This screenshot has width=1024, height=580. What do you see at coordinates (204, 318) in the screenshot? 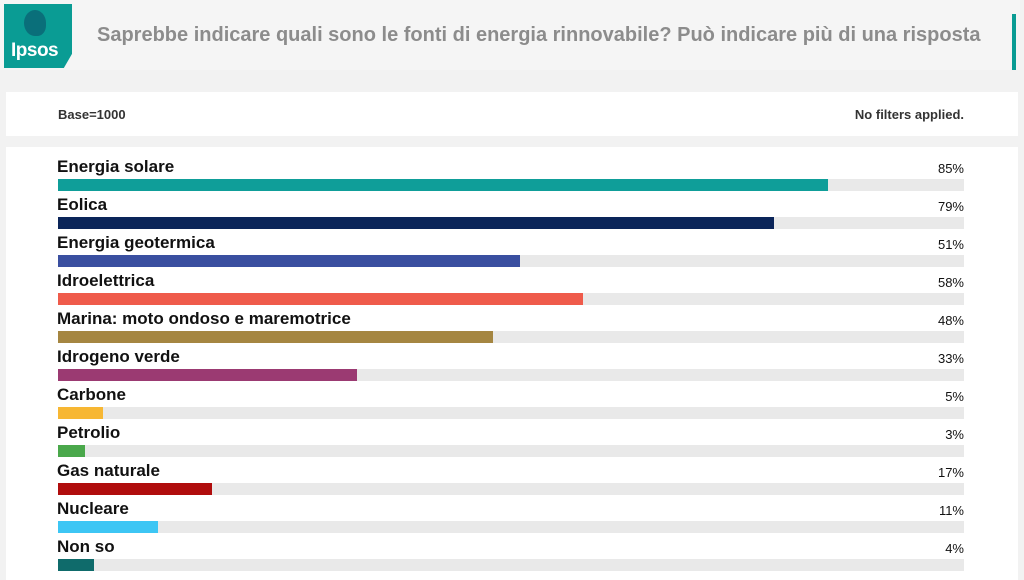
I see `category-label: Marina: moto ondoso e maremotrice` at bounding box center [204, 318].